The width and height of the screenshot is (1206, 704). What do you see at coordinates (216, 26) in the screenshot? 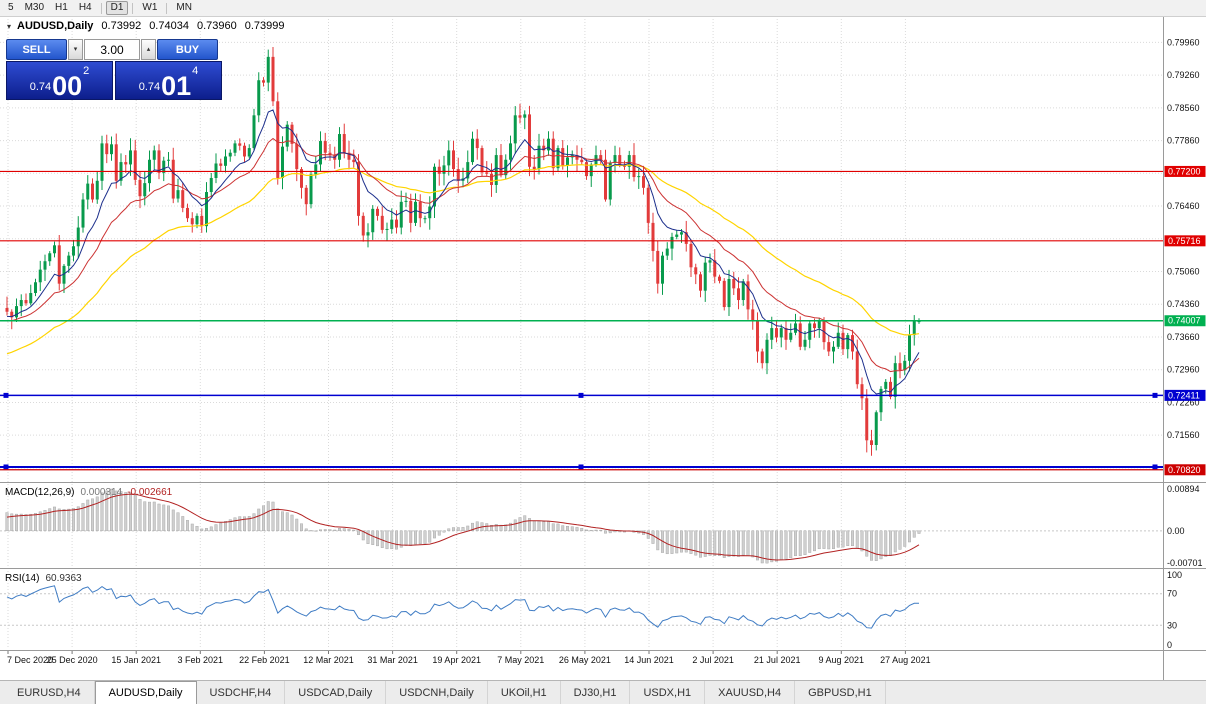
I see `ohlc-low: 0.73960` at bounding box center [216, 26].